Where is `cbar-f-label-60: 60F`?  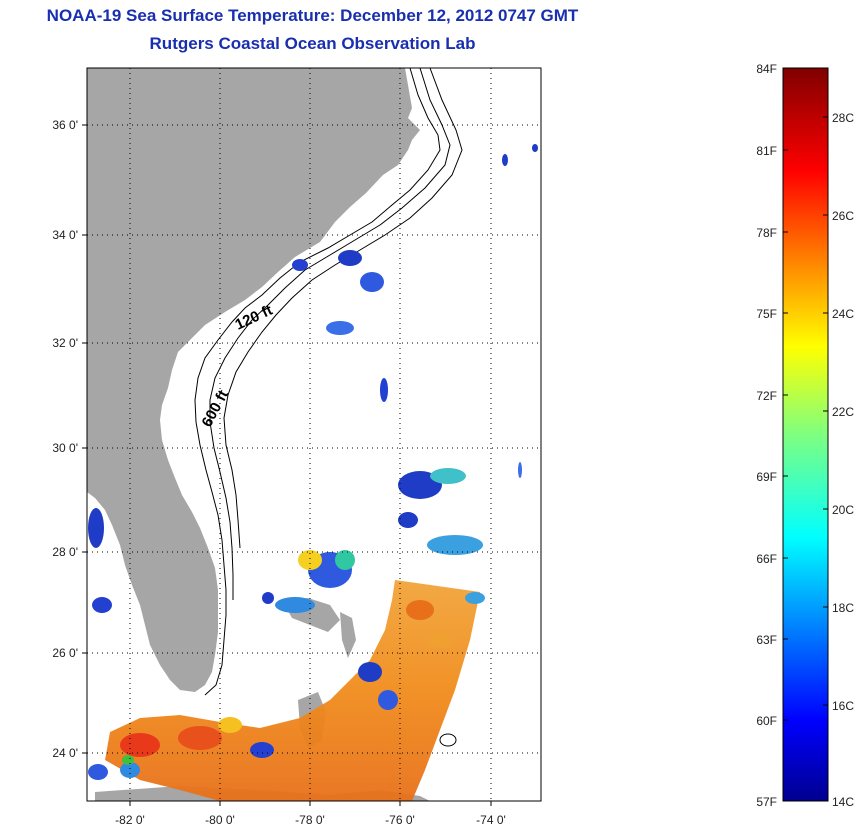 cbar-f-label-60: 60F is located at coordinates (766, 721).